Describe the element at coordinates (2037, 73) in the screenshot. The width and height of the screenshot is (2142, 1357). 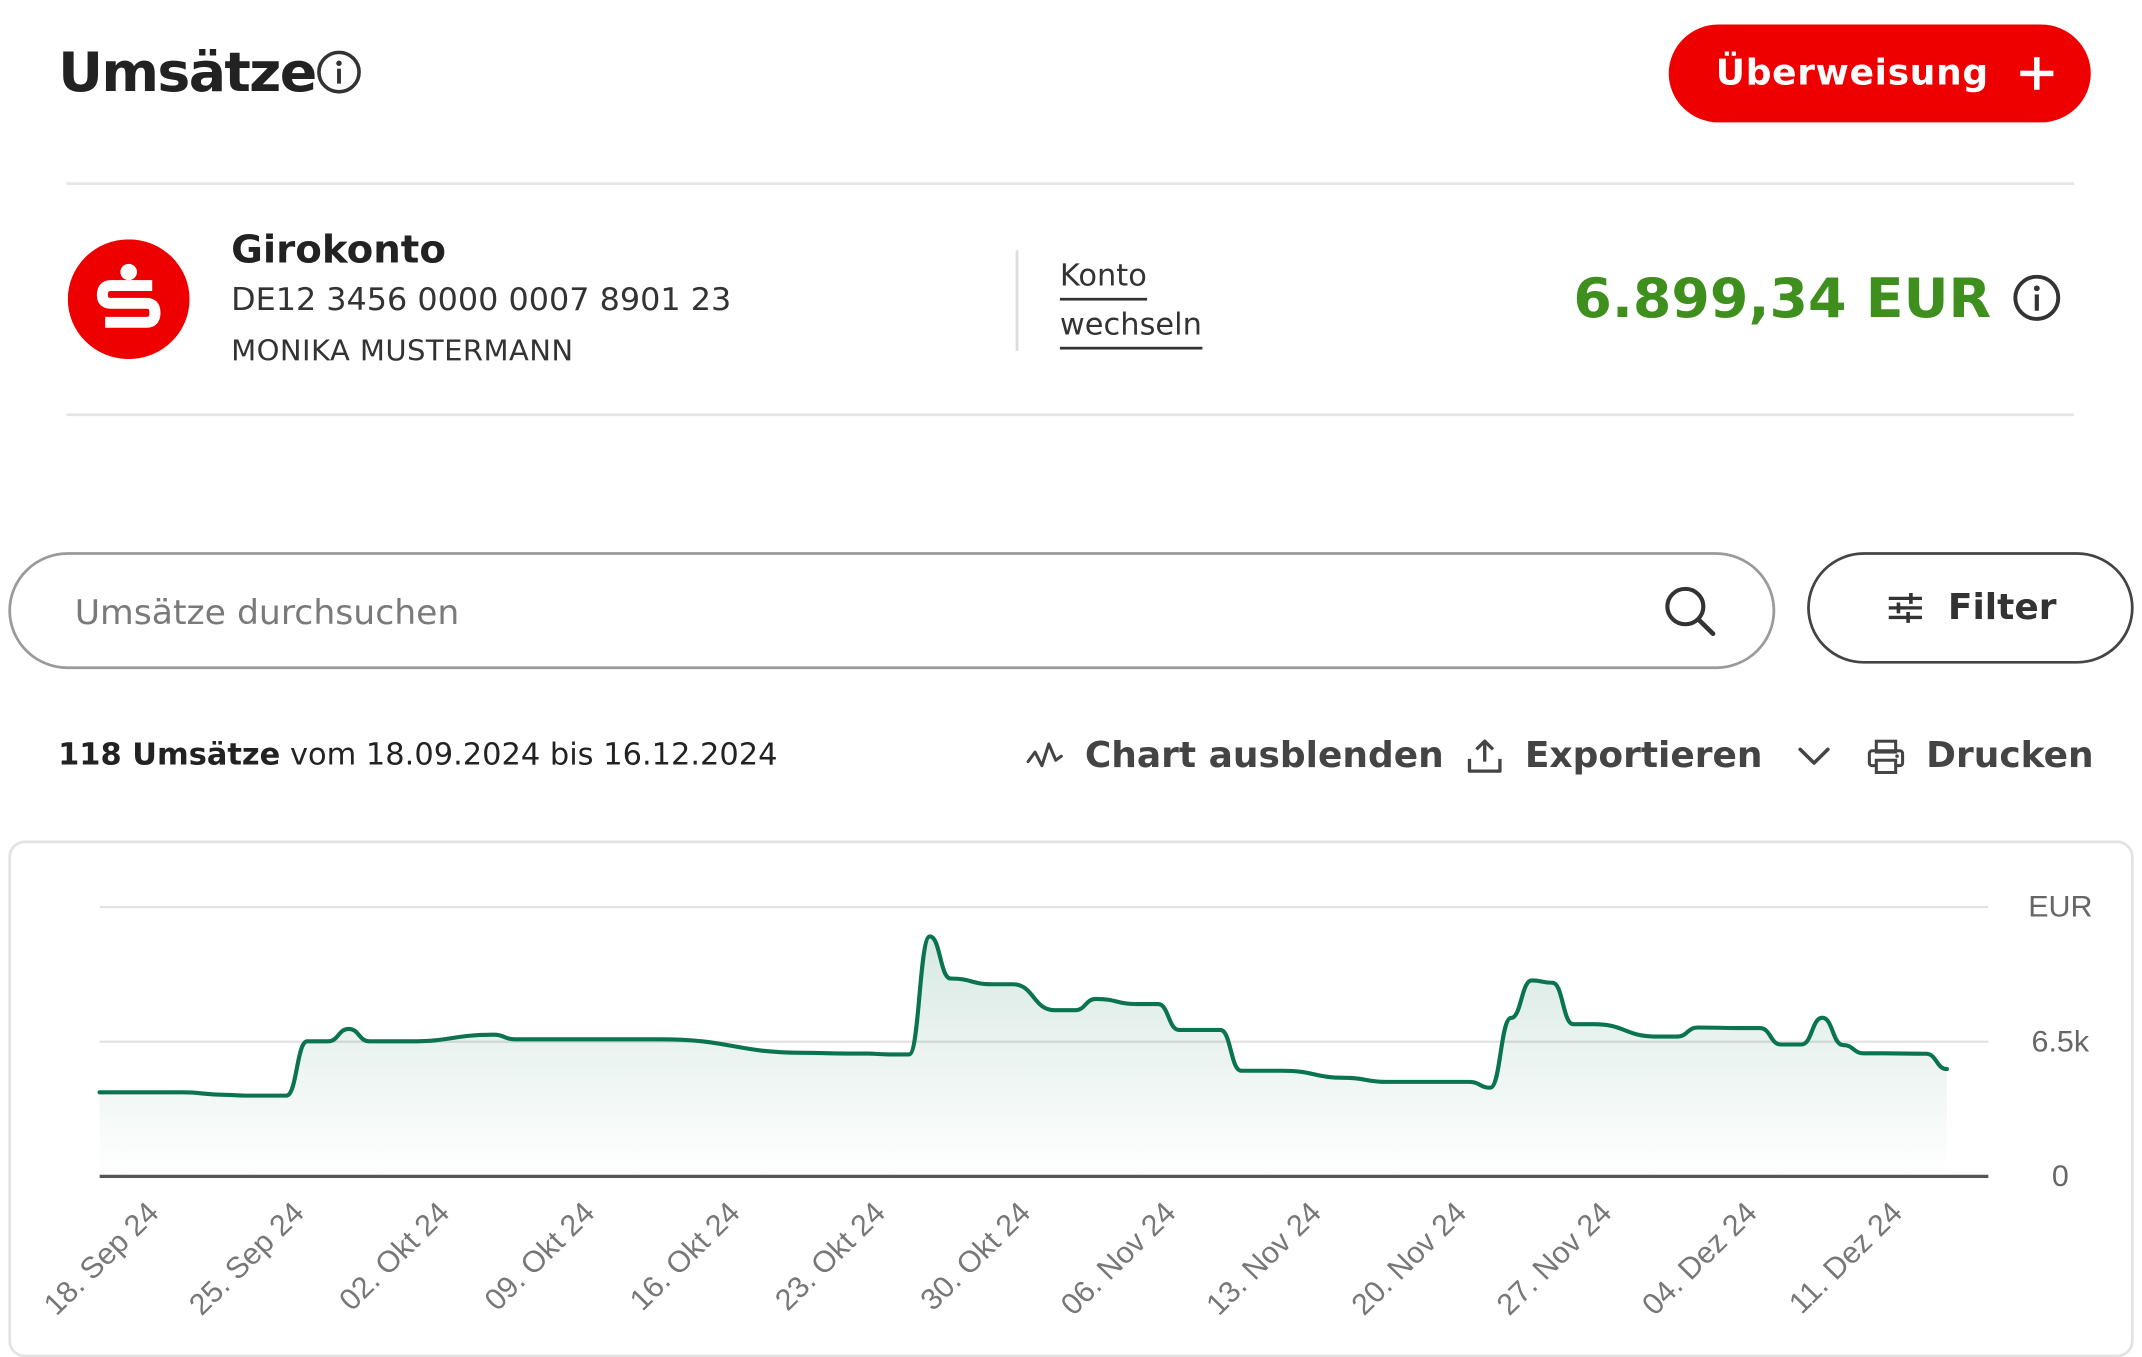
I see `plus-icon` at that location.